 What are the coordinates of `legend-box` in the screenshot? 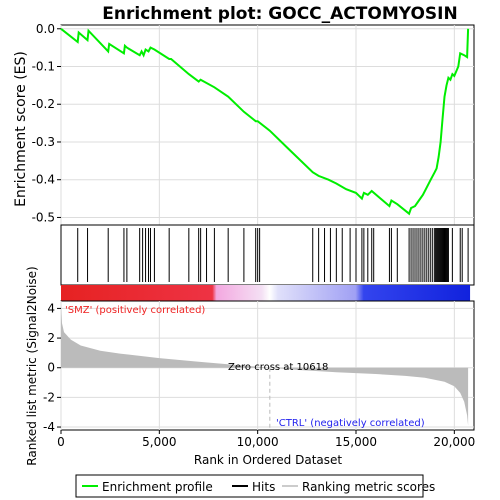 It's located at (249, 486).